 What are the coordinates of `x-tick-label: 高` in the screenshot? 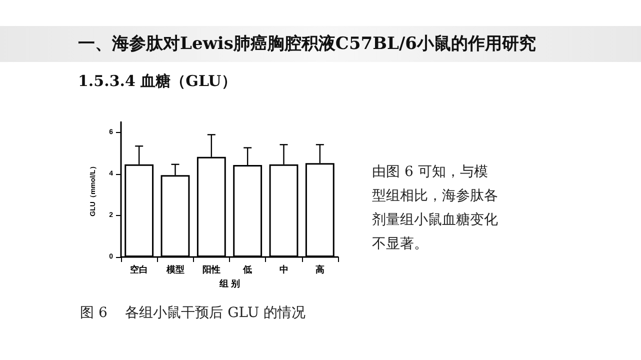 It's located at (319, 269).